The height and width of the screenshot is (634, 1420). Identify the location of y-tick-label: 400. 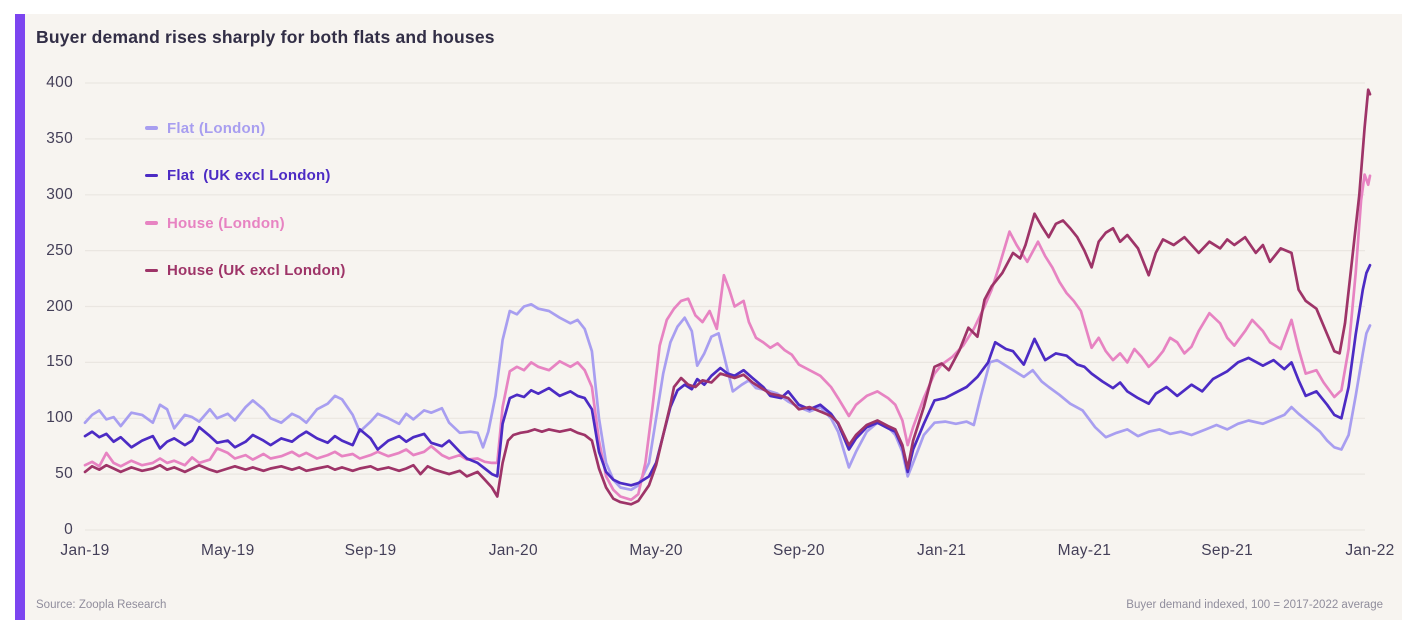
(59, 82).